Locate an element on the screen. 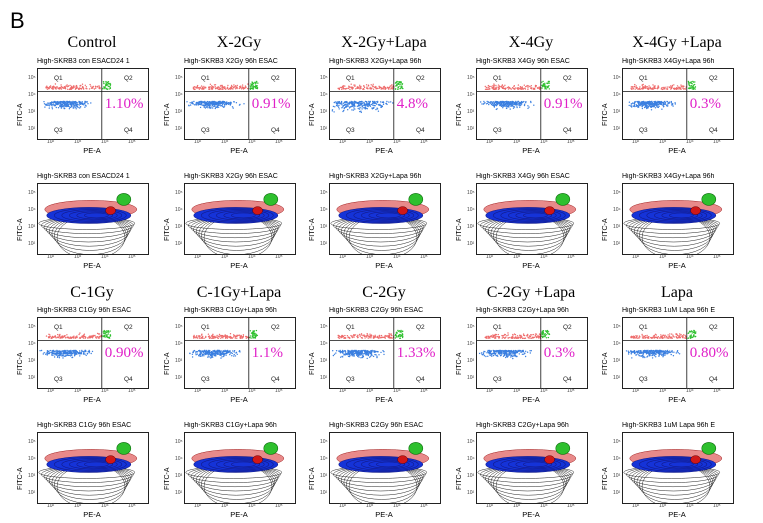 This screenshot has height=523, width=763. contour-region-red is located at coordinates (402, 210).